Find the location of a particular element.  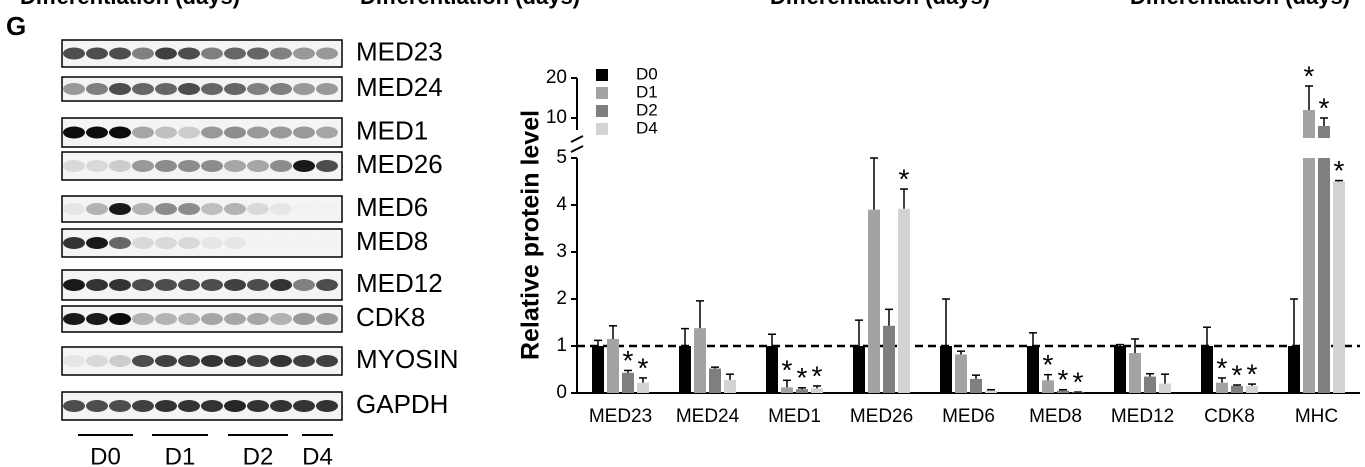

protein-label: GAPDH is located at coordinates (402, 404).